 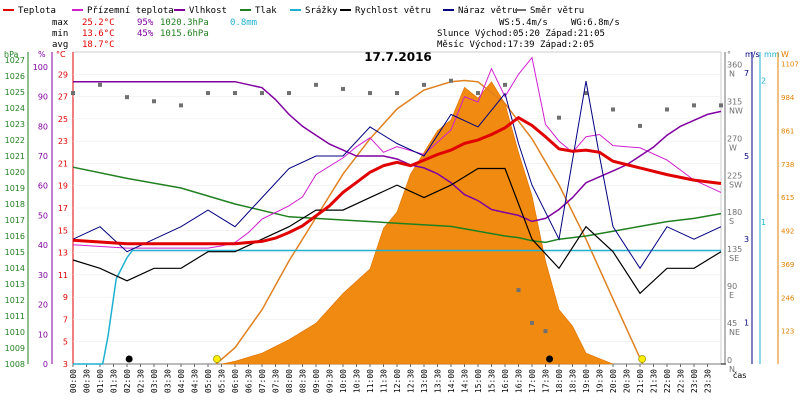 What do you see at coordinates (595, 23) in the screenshot?
I see `stats-wg: WG:6.8m/s` at bounding box center [595, 23].